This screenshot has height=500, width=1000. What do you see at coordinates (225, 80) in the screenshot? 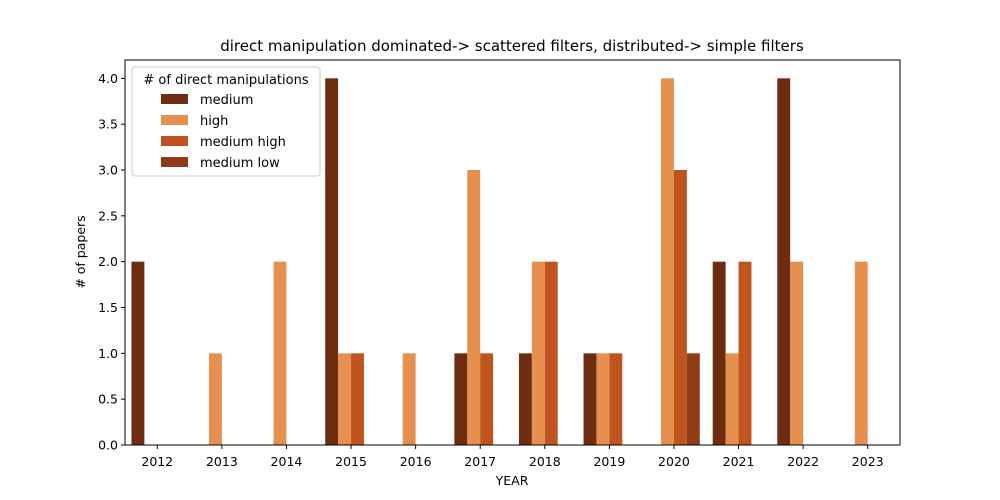
I see `legend-title: # of direct manipulations` at bounding box center [225, 80].